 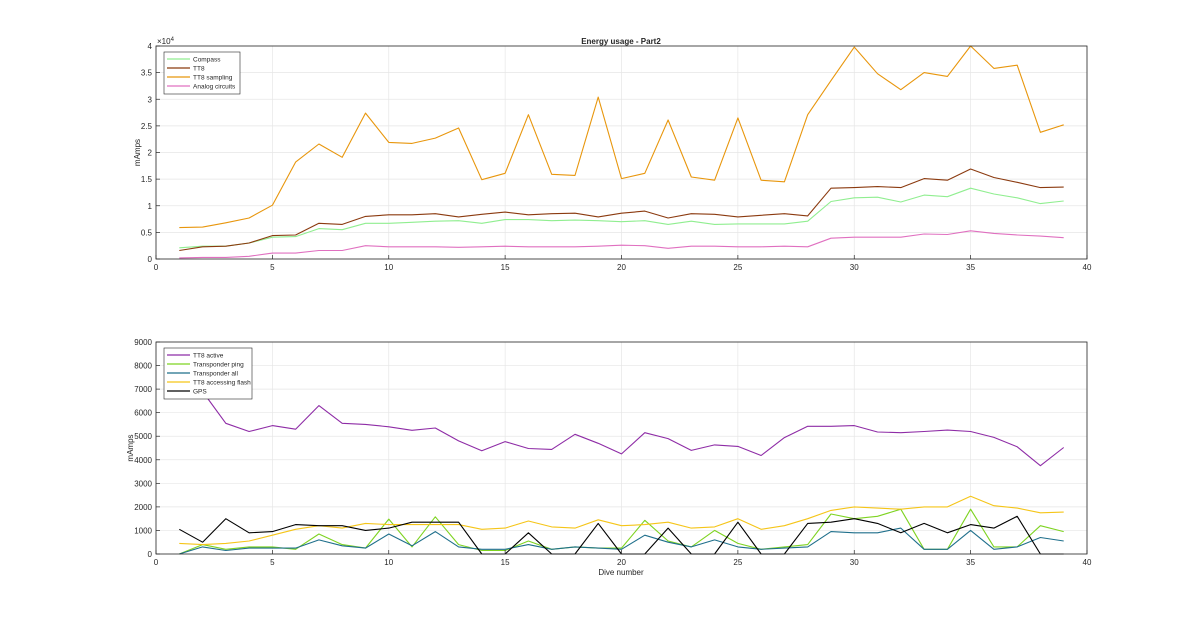 I want to click on series-line-tt8-accessing-flash, so click(x=621, y=520).